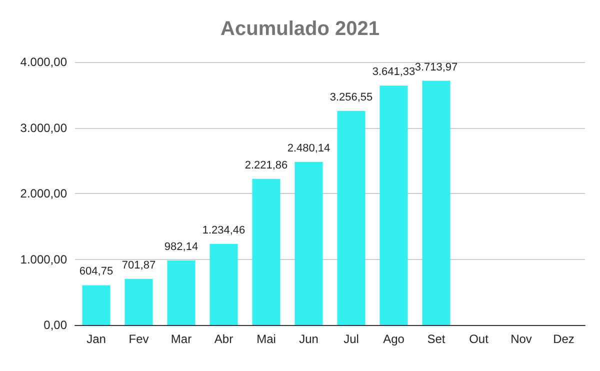 This screenshot has width=600, height=371. I want to click on data-label: 3.641,33, so click(394, 72).